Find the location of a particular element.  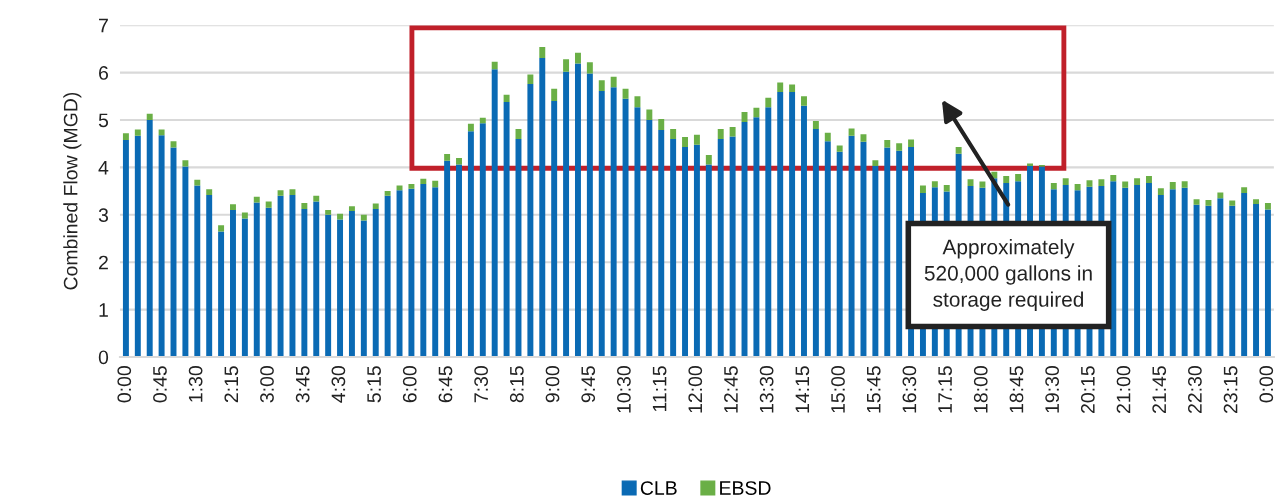

x-tick-label: 7:30 is located at coordinates (481, 384).